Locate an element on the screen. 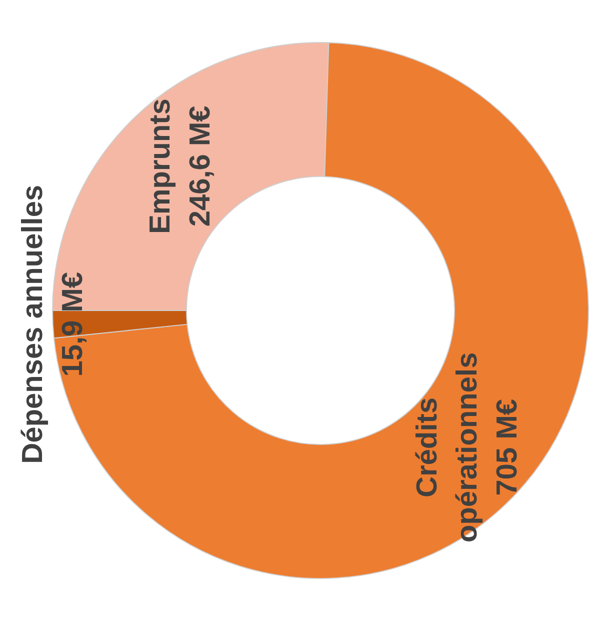 The width and height of the screenshot is (595, 630). data-label: 246,6 M€ is located at coordinates (200, 166).